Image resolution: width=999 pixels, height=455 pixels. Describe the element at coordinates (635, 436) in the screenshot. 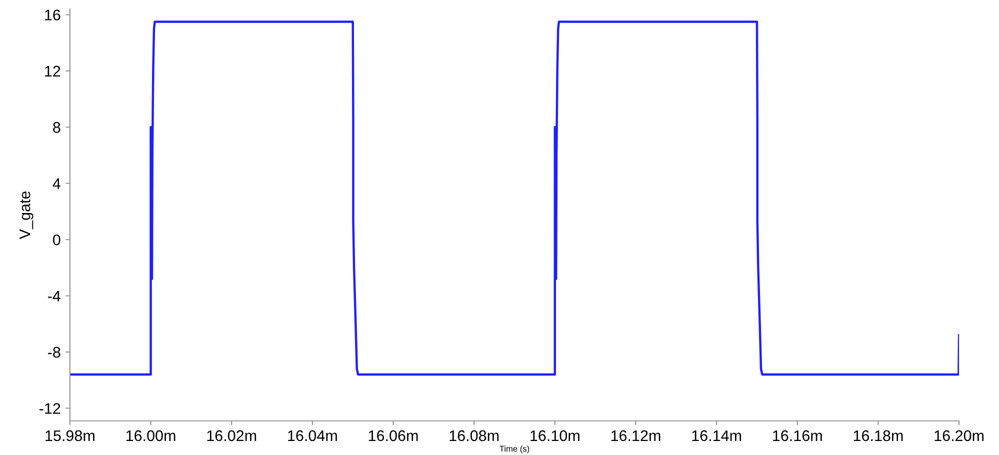

I see `x-tick-label: 16.12m` at that location.